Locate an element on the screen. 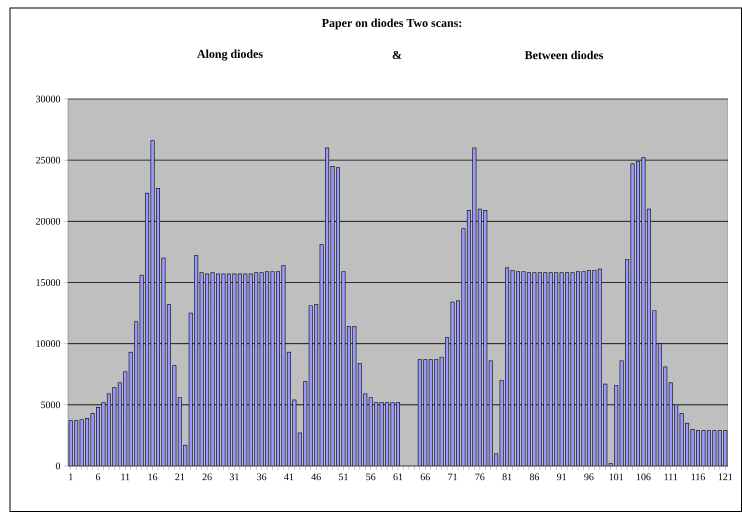 Image resolution: width=742 pixels, height=512 pixels. x-tick-label: 96 is located at coordinates (589, 477).